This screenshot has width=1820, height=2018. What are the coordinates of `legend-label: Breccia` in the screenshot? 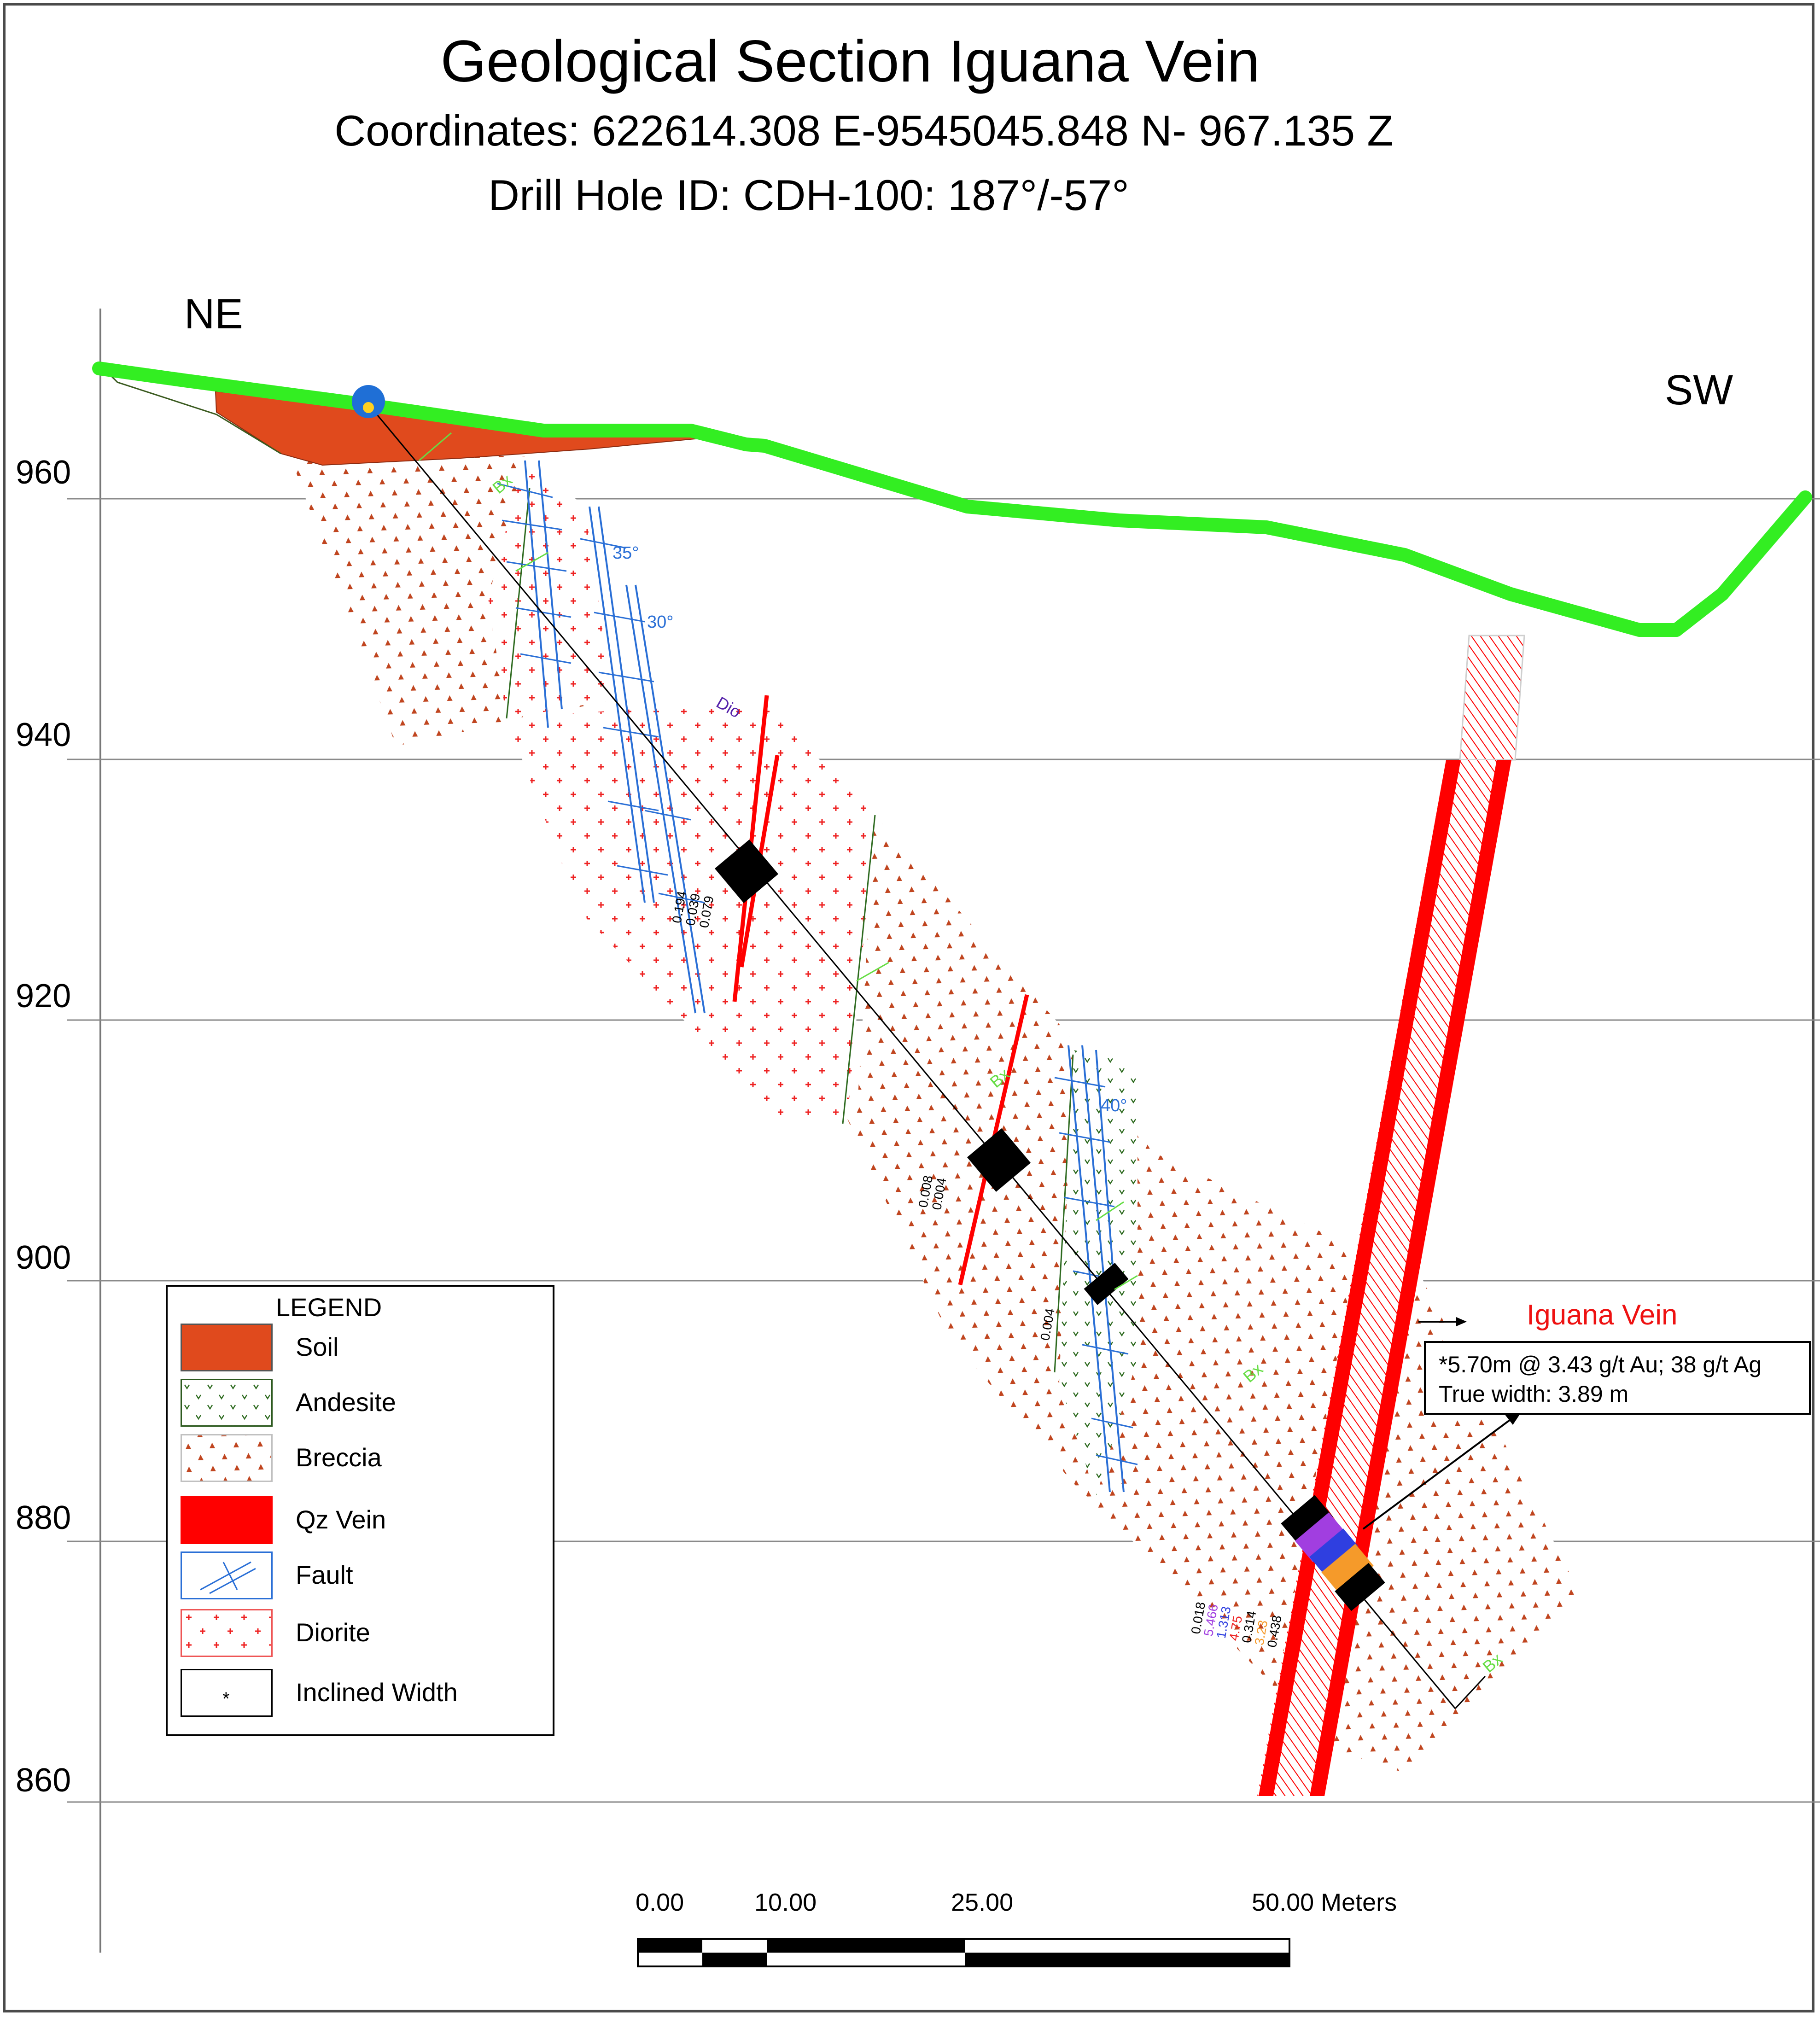 It's located at (339, 1457).